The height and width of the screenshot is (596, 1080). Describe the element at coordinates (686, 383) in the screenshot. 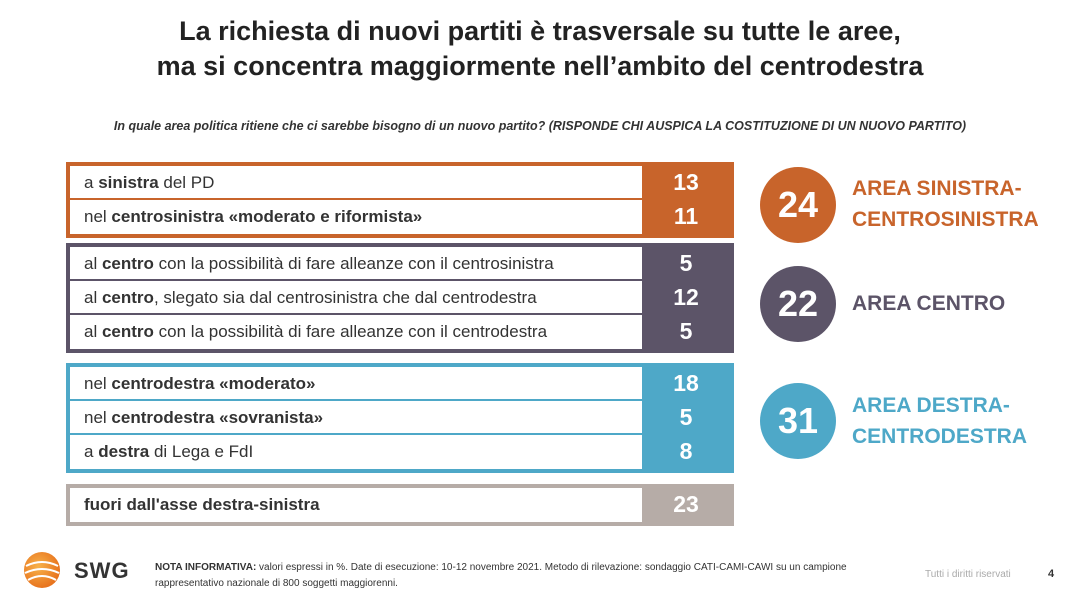

I see `row-value: 18` at that location.